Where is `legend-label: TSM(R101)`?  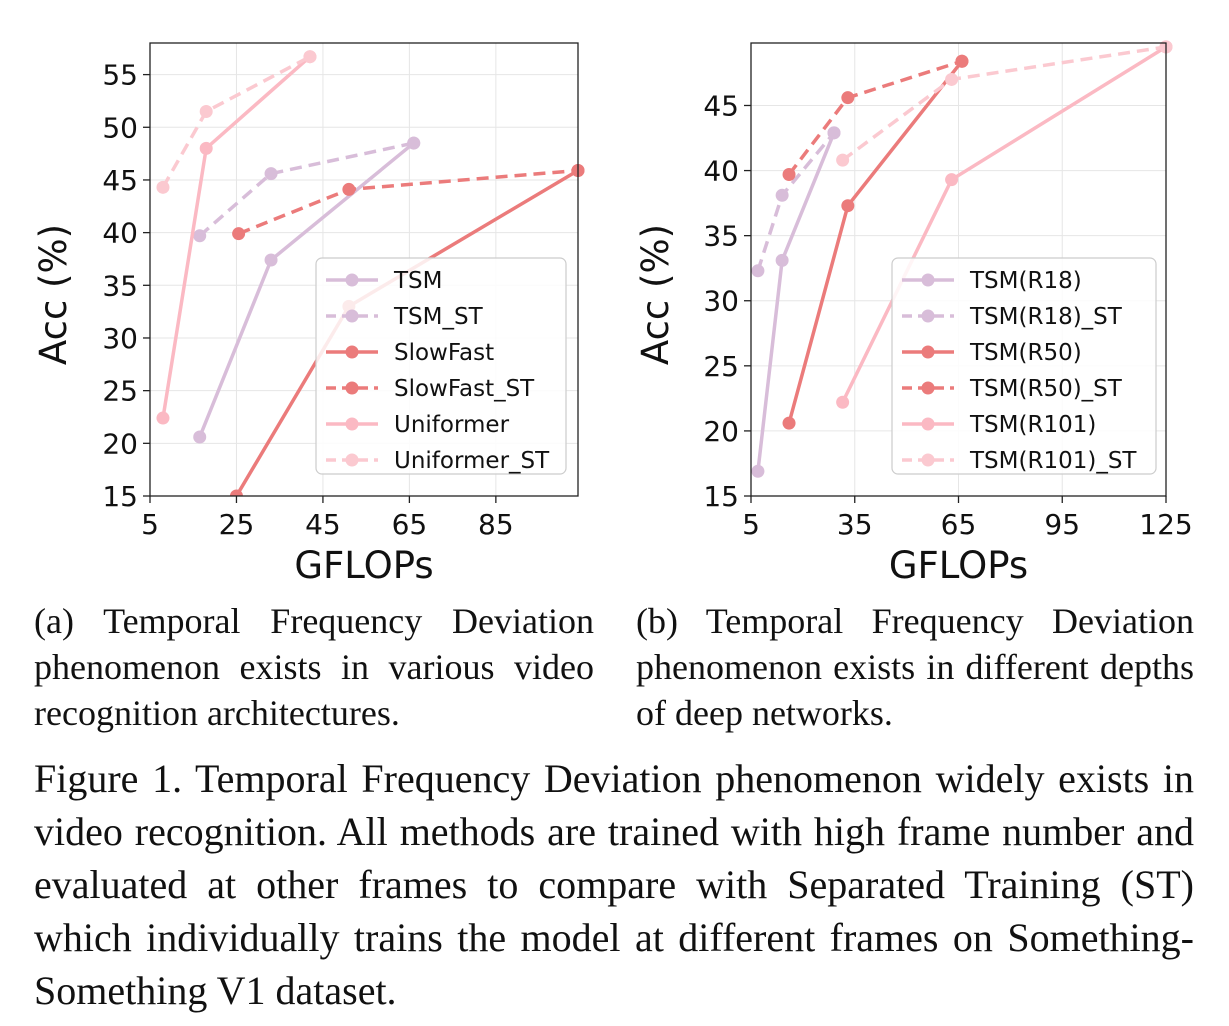 legend-label: TSM(R101) is located at coordinates (1032, 425).